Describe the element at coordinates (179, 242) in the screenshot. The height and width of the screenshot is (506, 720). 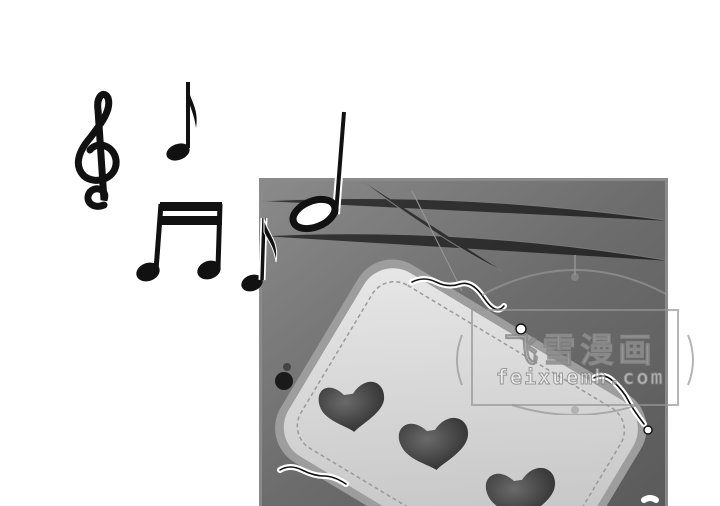
I see `beamed-sixteenth-notes-icon` at that location.